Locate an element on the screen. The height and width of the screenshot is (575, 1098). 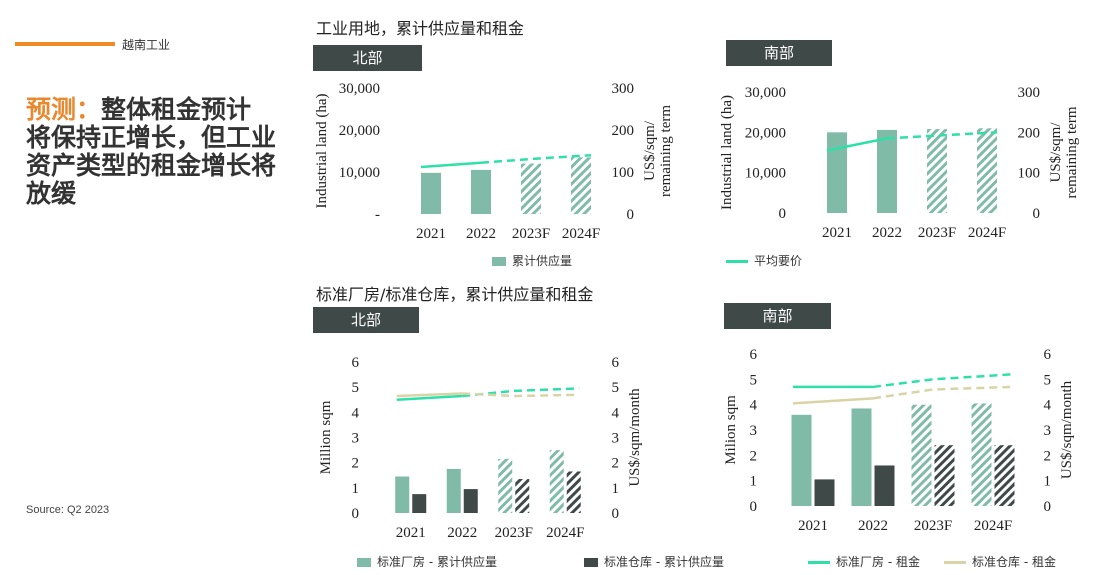
legend-factory-supply-label: 标准厂房 - 累计供应量 is located at coordinates (437, 562).